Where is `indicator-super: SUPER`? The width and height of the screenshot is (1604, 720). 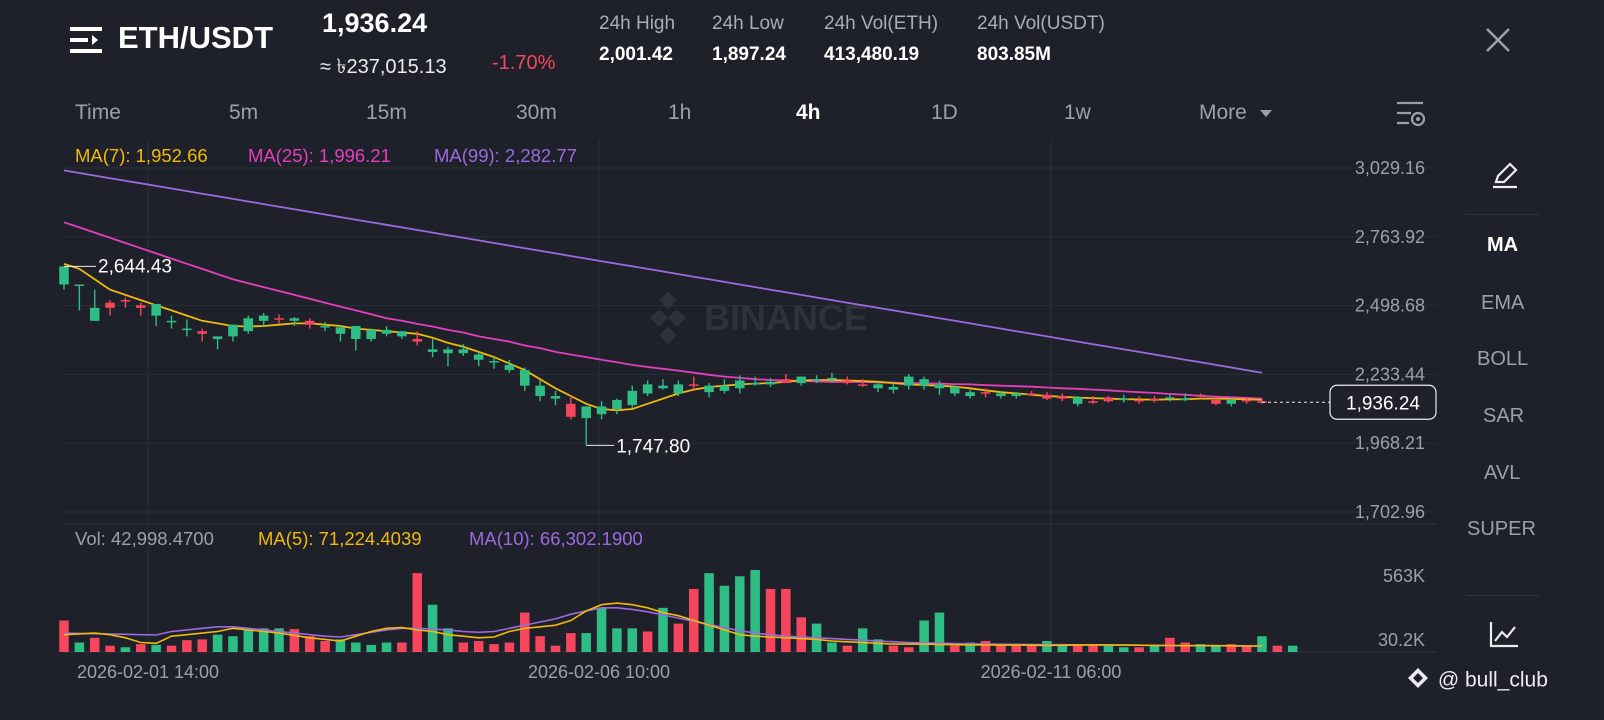
indicator-super: SUPER is located at coordinates (1501, 529).